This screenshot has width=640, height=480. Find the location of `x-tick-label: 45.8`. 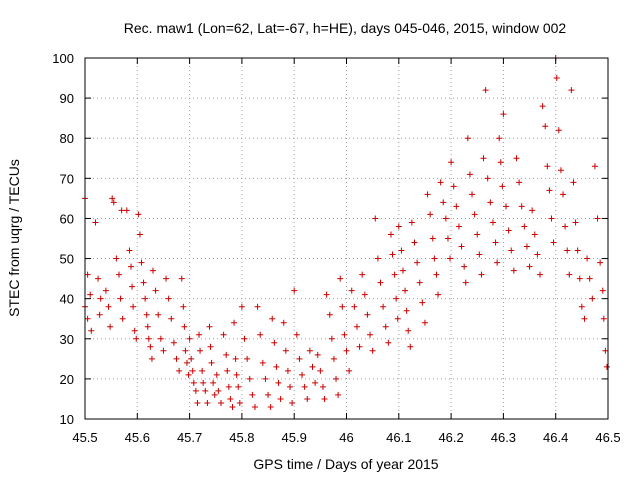

x-tick-label: 45.8 is located at coordinates (241, 437).